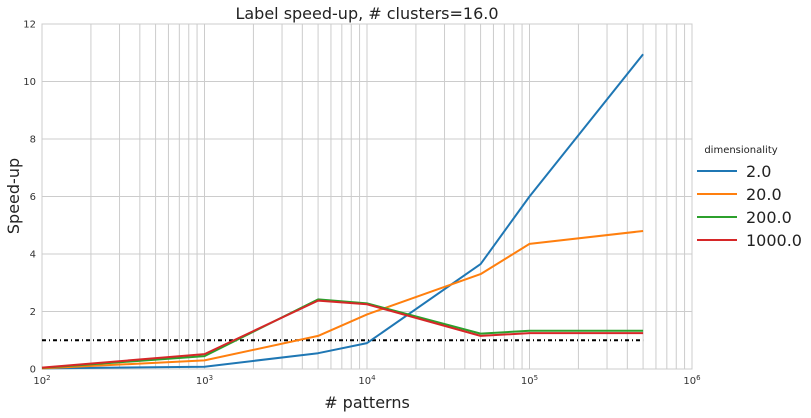 The width and height of the screenshot is (811, 418). Describe the element at coordinates (204, 380) in the screenshot. I see `x-tick-label: 10³` at that location.